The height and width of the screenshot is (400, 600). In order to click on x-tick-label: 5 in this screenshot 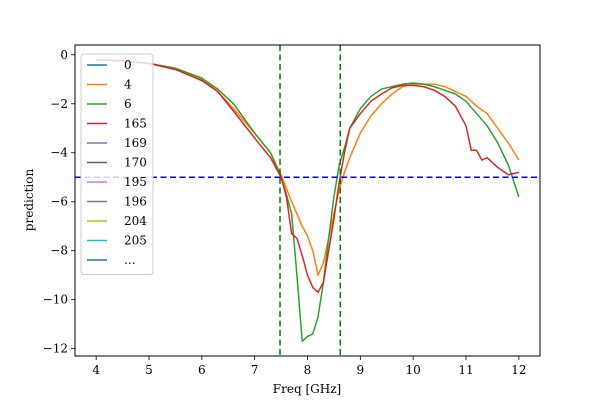, I will do `click(149, 370)`.